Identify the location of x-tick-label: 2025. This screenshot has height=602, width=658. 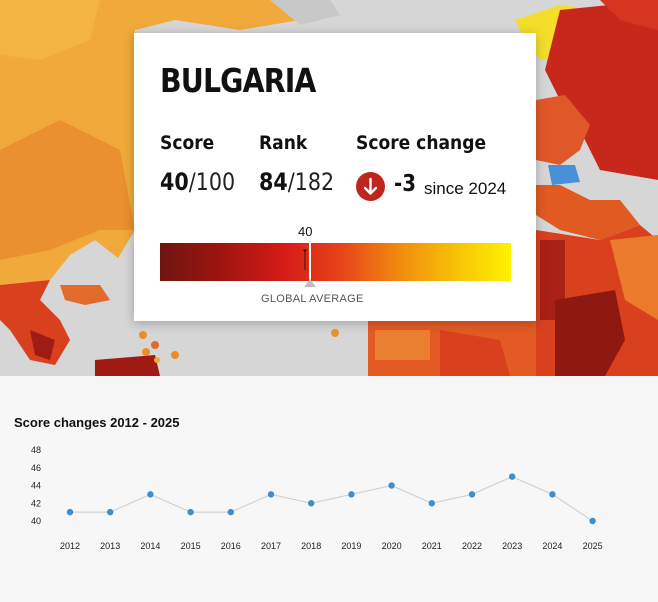
(593, 546).